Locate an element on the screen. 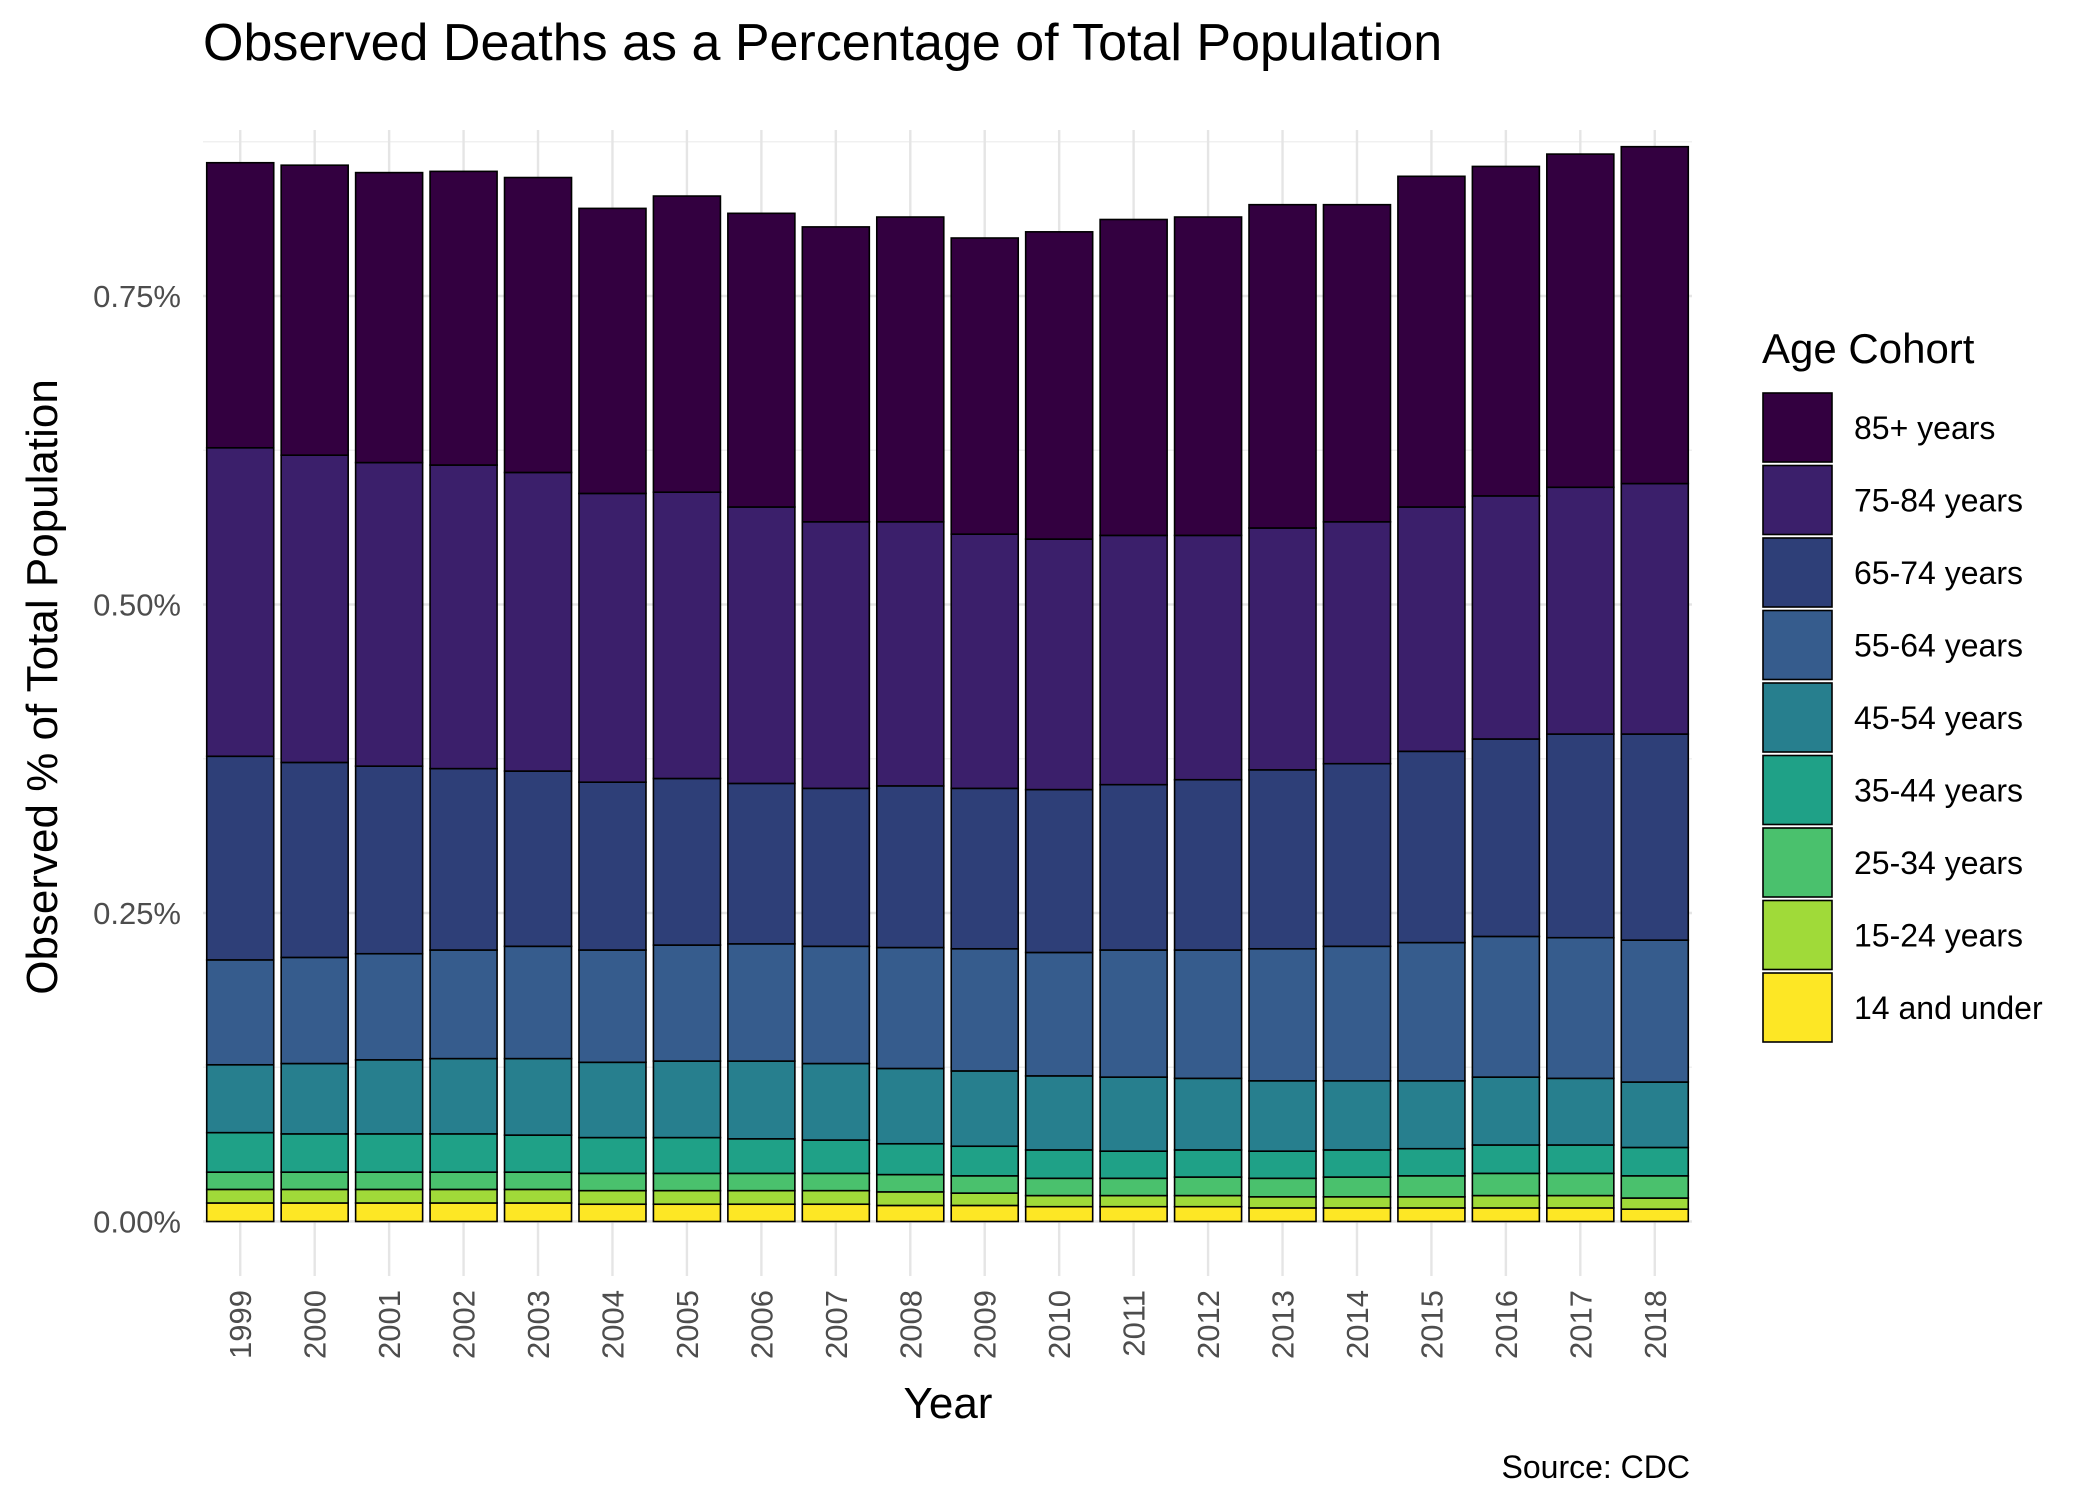 Image resolution: width=2100 pixels, height=1500 pixels. x-tick-label: 2003 is located at coordinates (538, 1324).